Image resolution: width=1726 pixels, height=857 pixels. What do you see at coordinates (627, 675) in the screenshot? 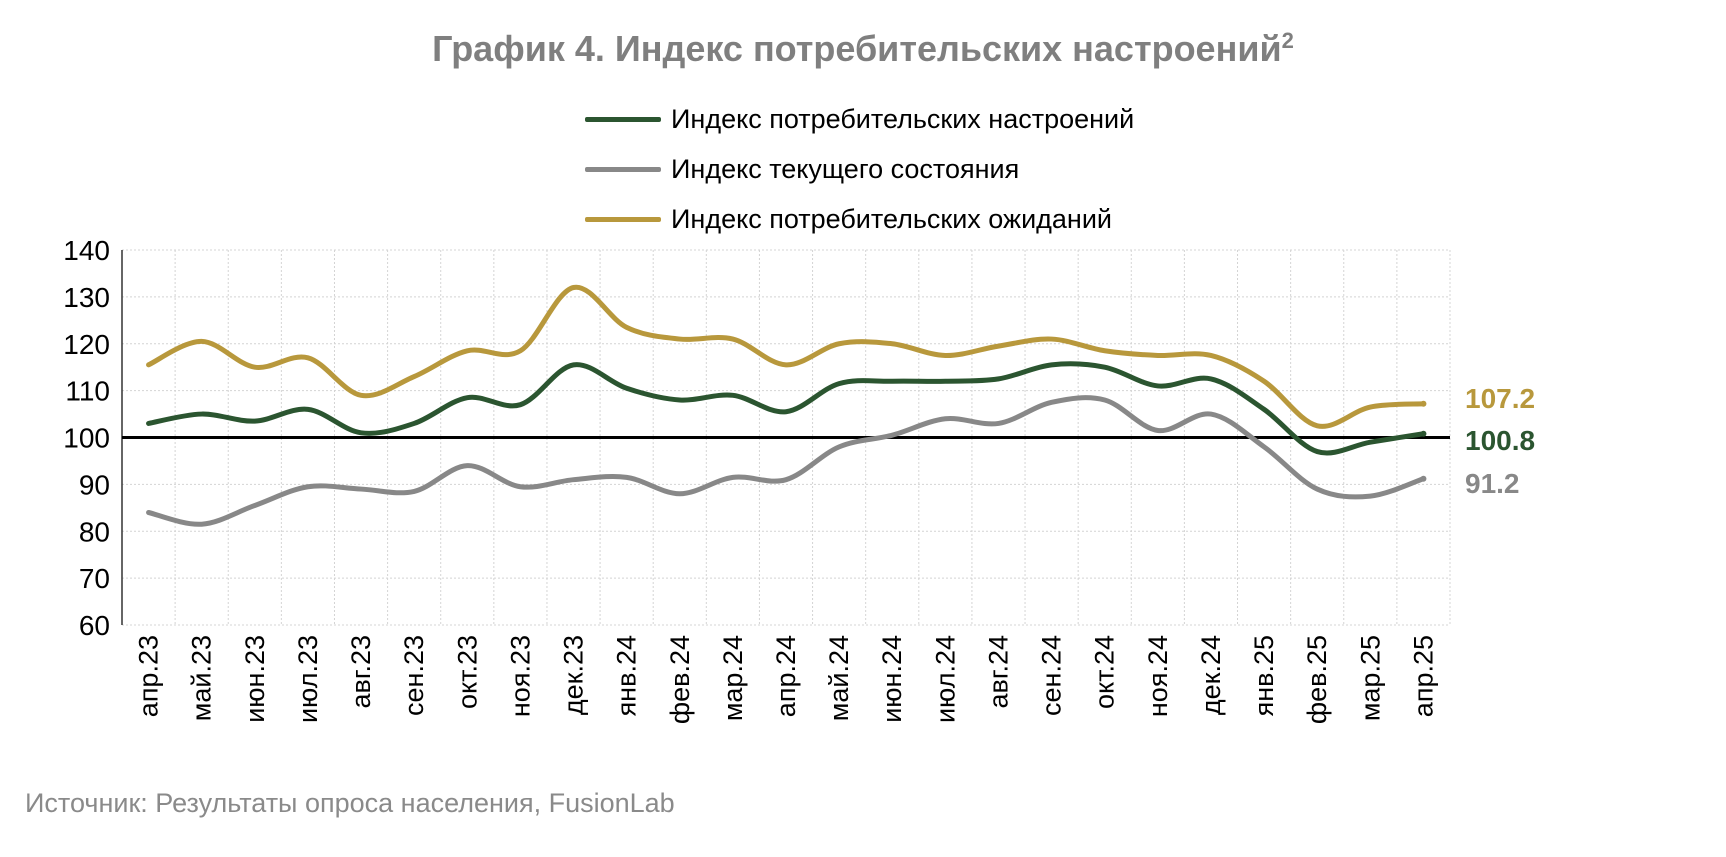
I see `x-tick-label: янв.24` at bounding box center [627, 675].